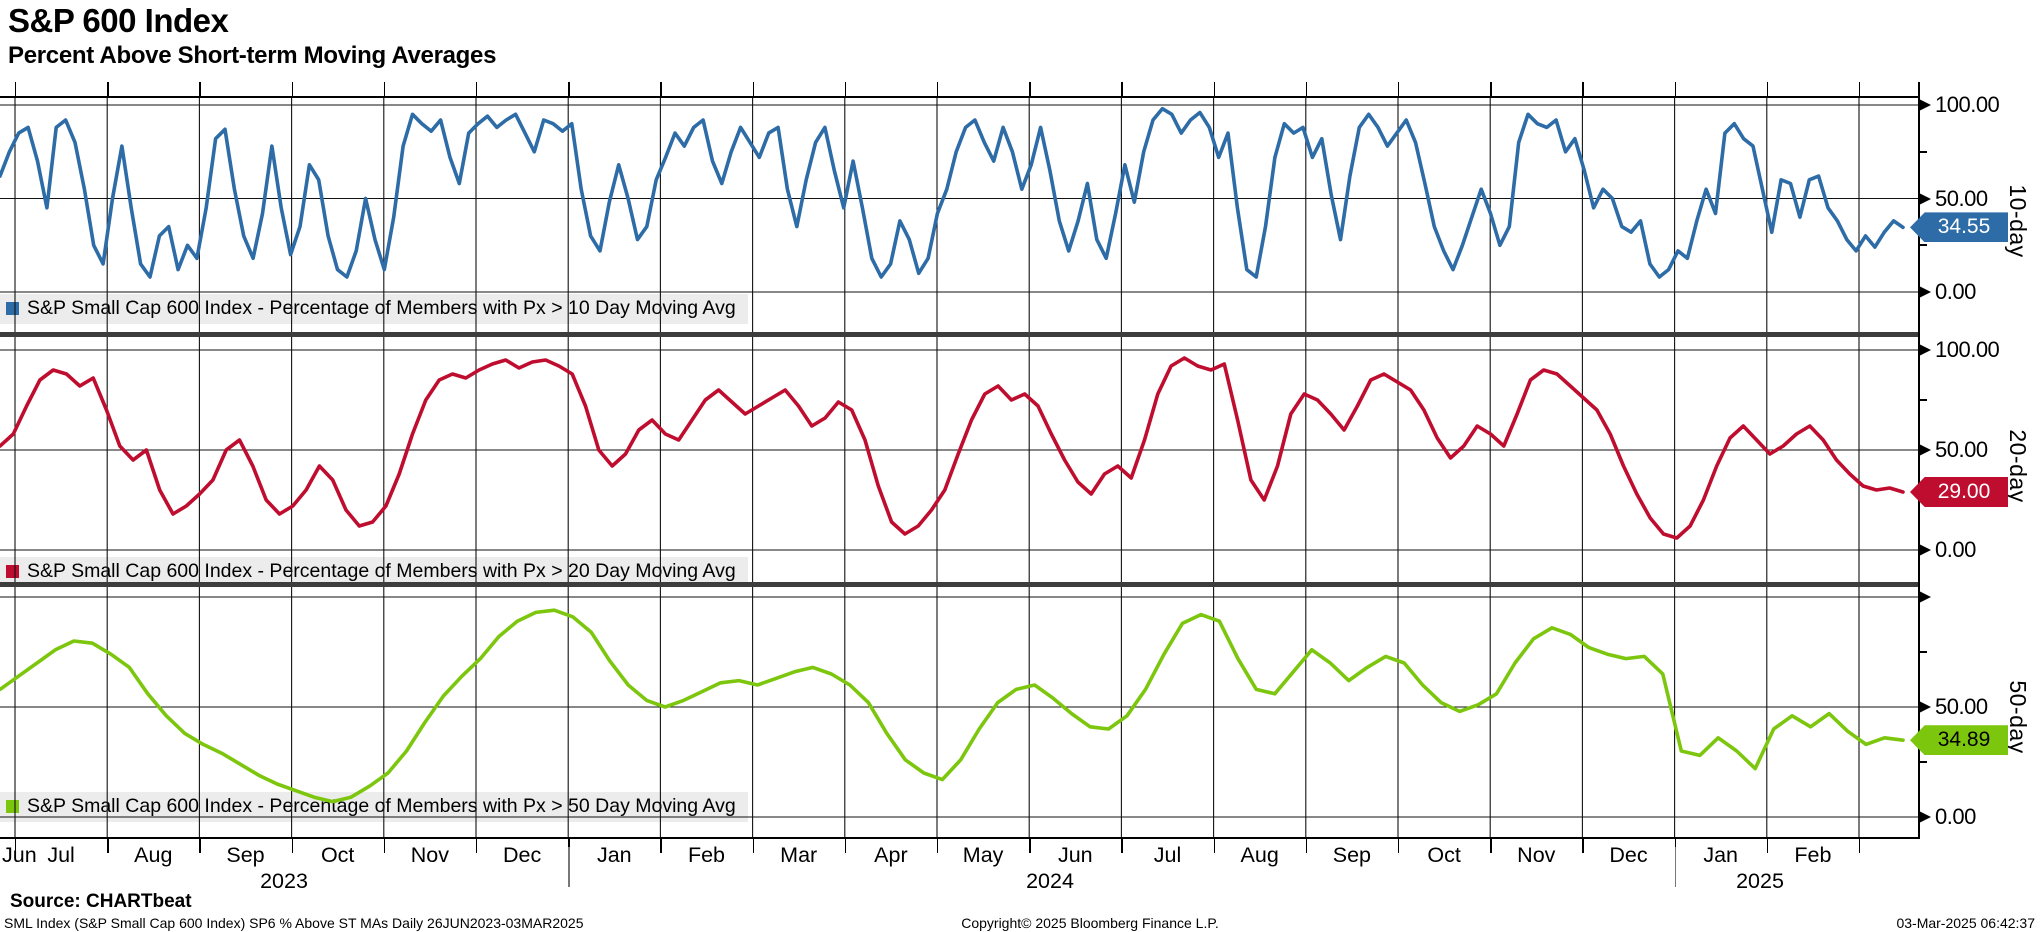 The height and width of the screenshot is (932, 2041). What do you see at coordinates (959, 89) in the screenshot?
I see `top-month-ticks` at bounding box center [959, 89].